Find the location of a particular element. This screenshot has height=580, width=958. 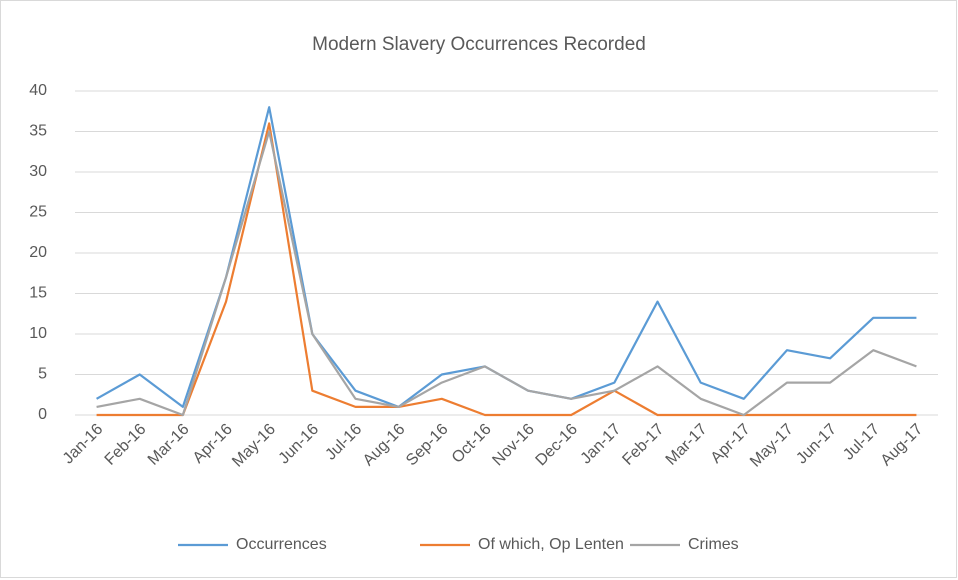

y-tick-label: 30 is located at coordinates (38, 171).